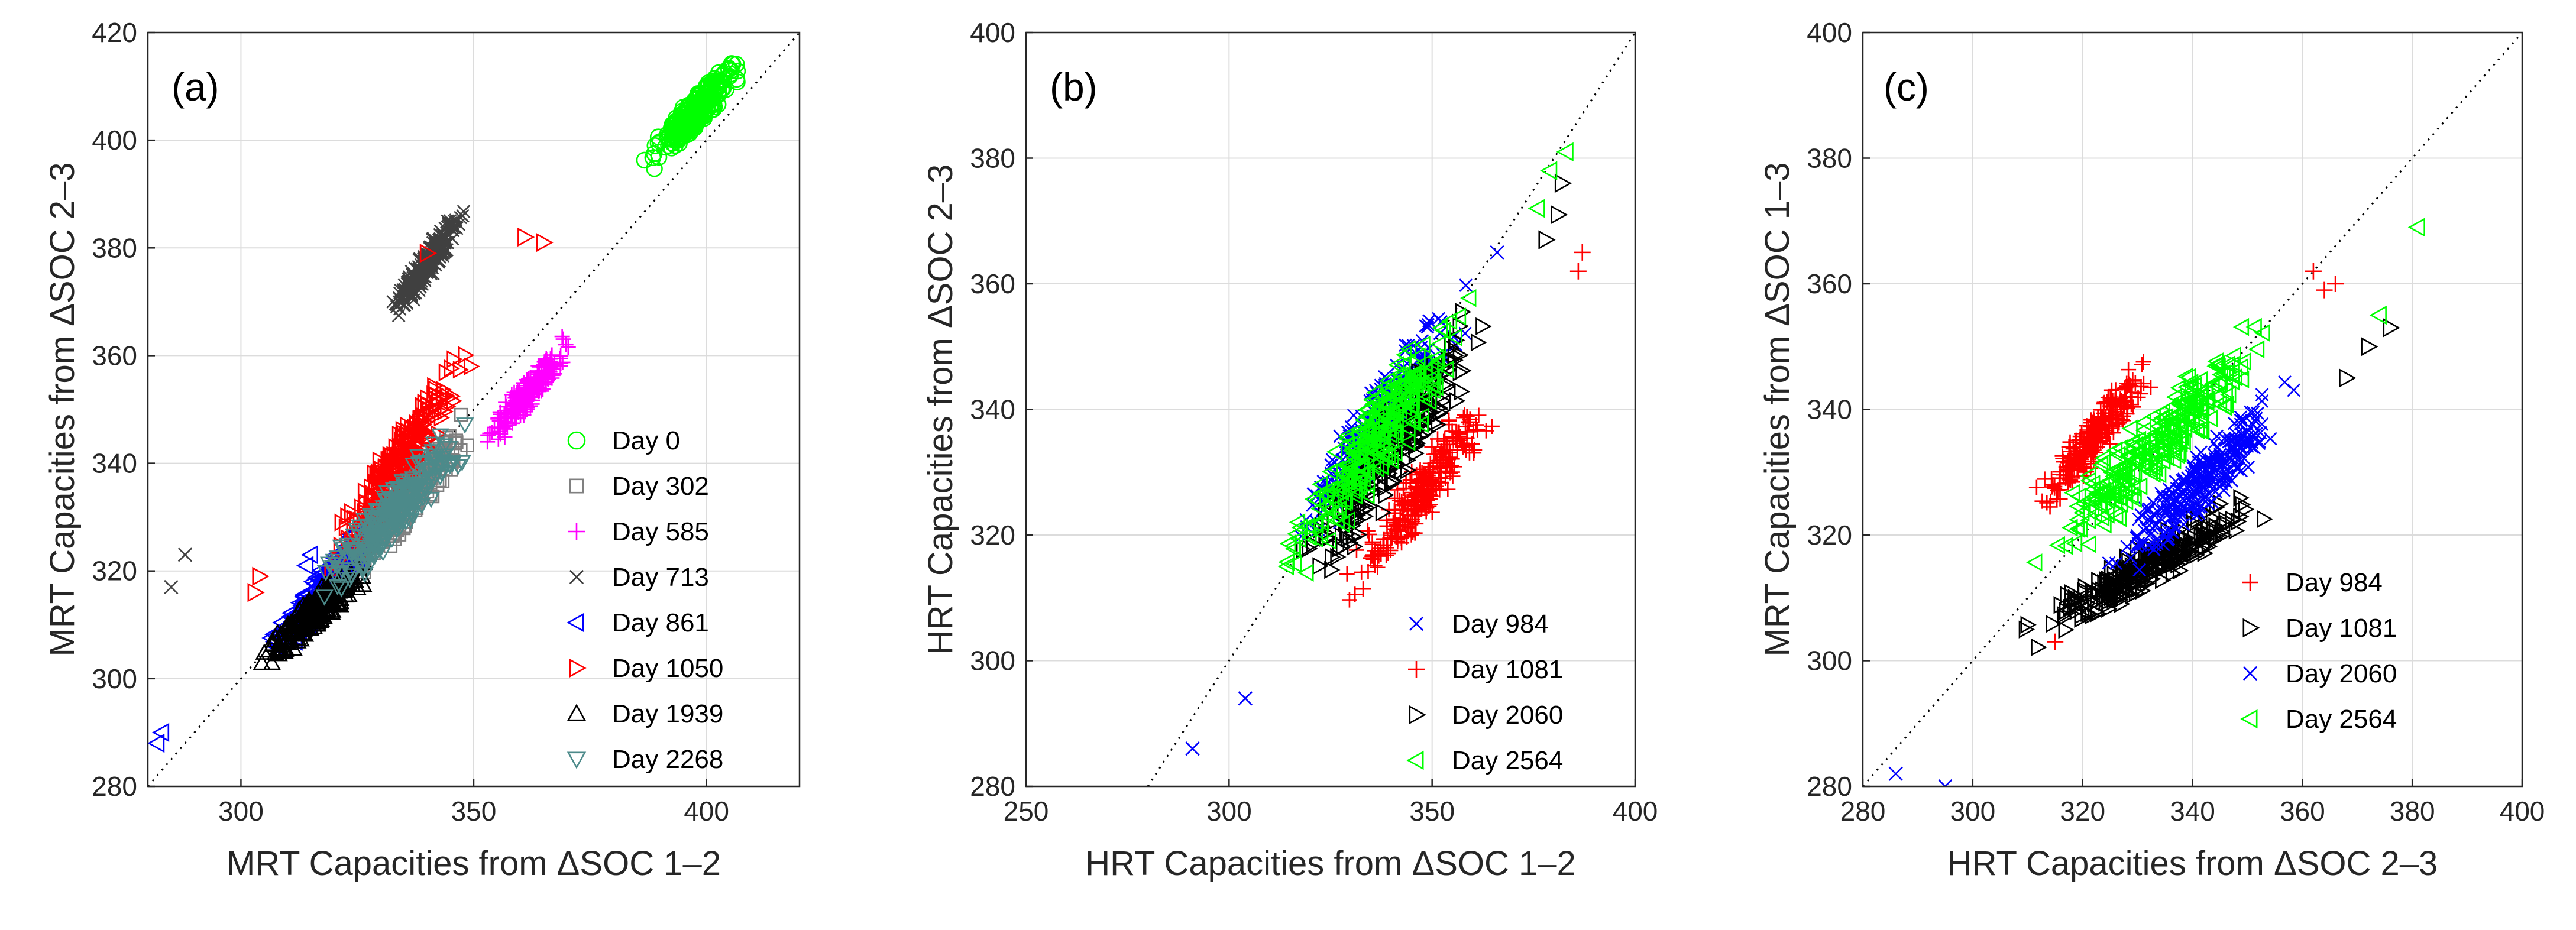 Image resolution: width=2576 pixels, height=930 pixels. What do you see at coordinates (1486, 670) in the screenshot?
I see `legend-entry: Day 1081` at bounding box center [1486, 670].